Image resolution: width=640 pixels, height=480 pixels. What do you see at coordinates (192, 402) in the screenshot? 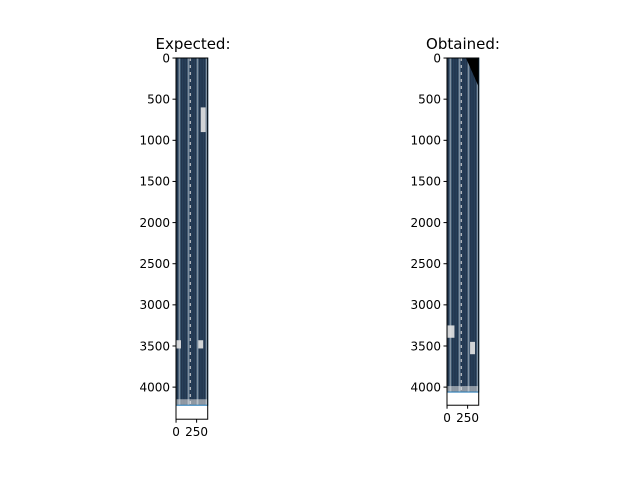
I see `expected-image-bottom-band` at bounding box center [192, 402].